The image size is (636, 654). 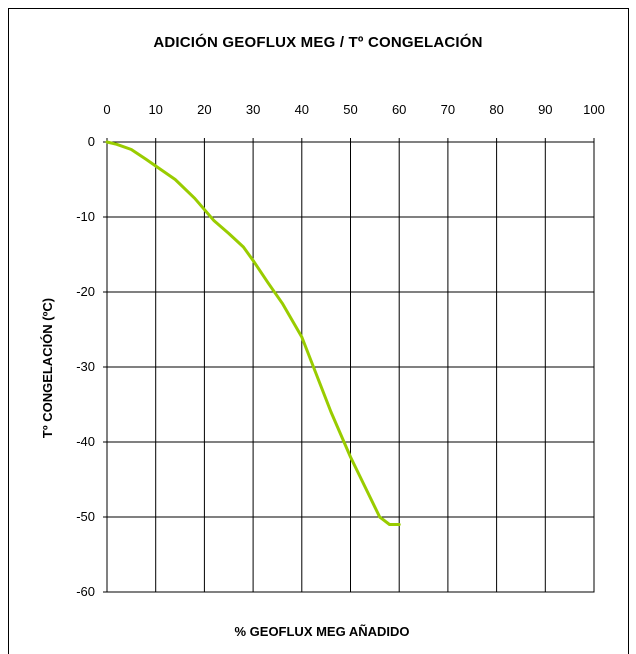 I want to click on y-tick-label: -60, so click(x=85, y=591).